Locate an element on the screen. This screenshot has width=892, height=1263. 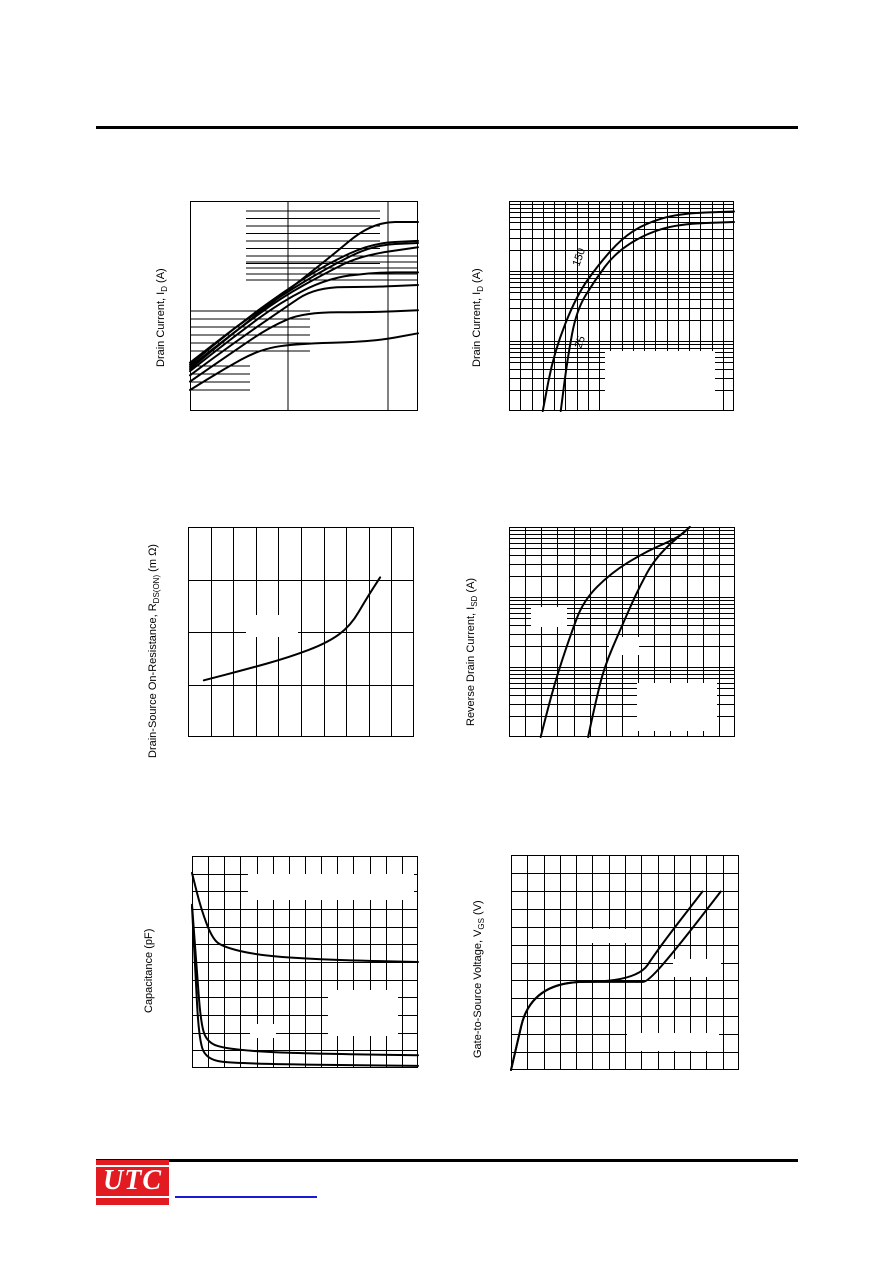
chart3-on-resistance is located at coordinates (301, 632).